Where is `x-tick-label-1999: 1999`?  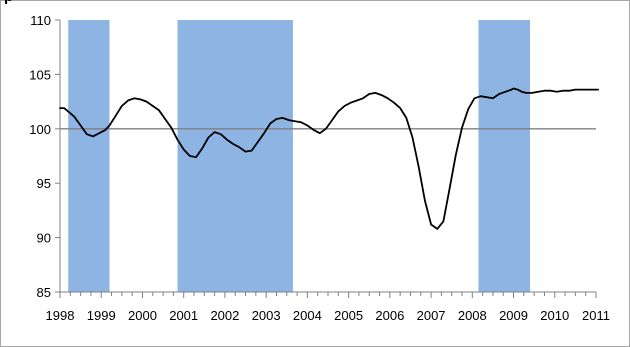
x-tick-label-1999: 1999 is located at coordinates (101, 315).